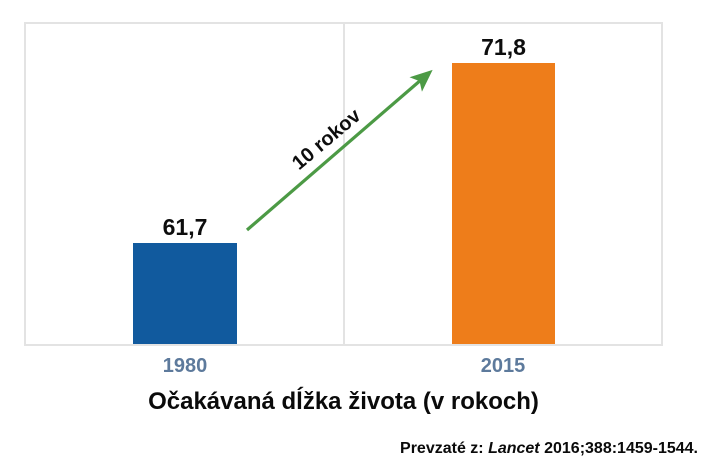 Image resolution: width=705 pixels, height=470 pixels. I want to click on source-prefix: Prevzaté z:, so click(442, 448).